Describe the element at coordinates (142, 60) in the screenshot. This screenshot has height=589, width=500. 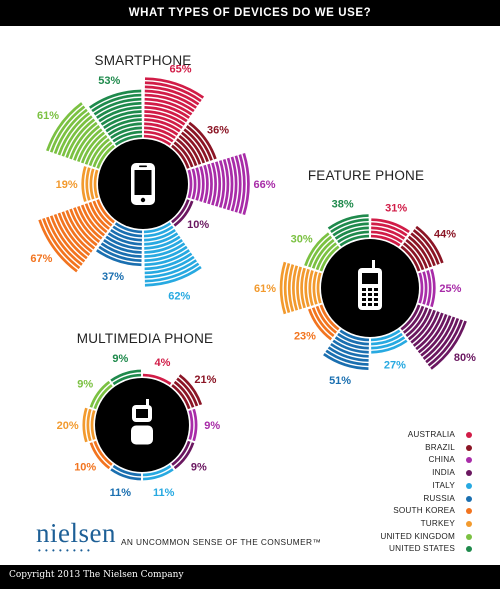
I see `chart-title: SMARTPHONE` at that location.